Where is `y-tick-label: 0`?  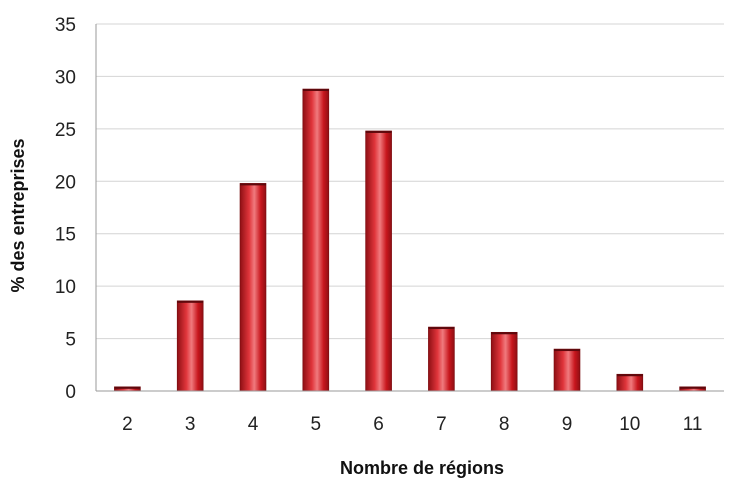 y-tick-label: 0 is located at coordinates (70, 392).